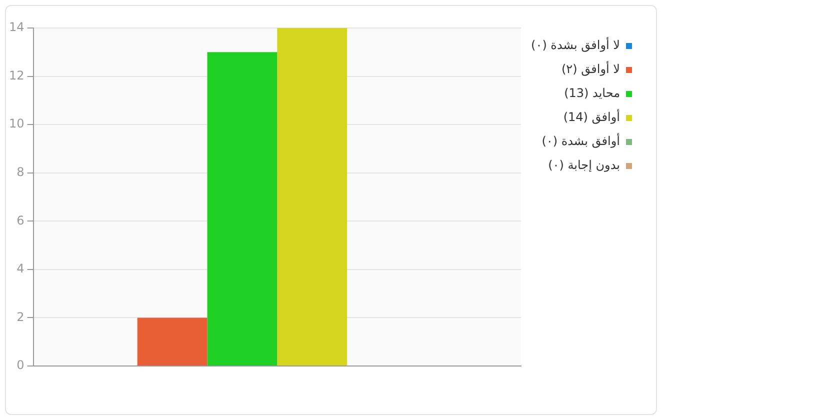 This screenshot has width=822, height=420. Describe the element at coordinates (584, 165) in the screenshot. I see `legend-label: بدون إجابة (٠)` at that location.